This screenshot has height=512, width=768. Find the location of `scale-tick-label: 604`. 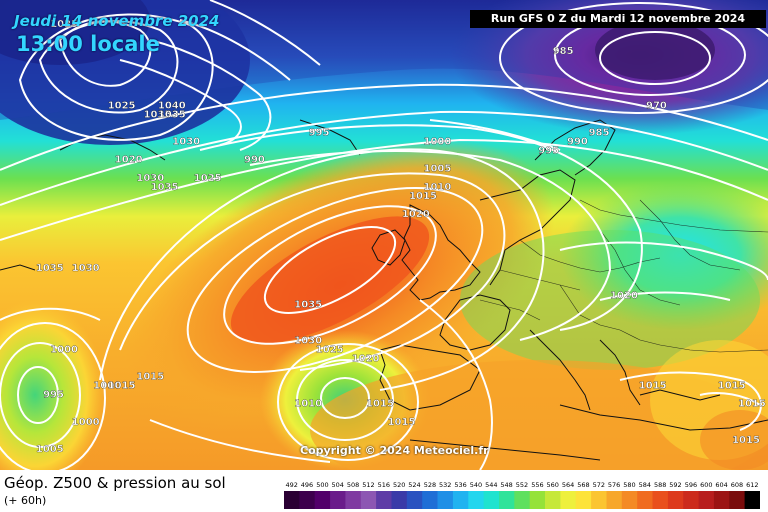

scale-tick-label: 604 is located at coordinates (721, 485).